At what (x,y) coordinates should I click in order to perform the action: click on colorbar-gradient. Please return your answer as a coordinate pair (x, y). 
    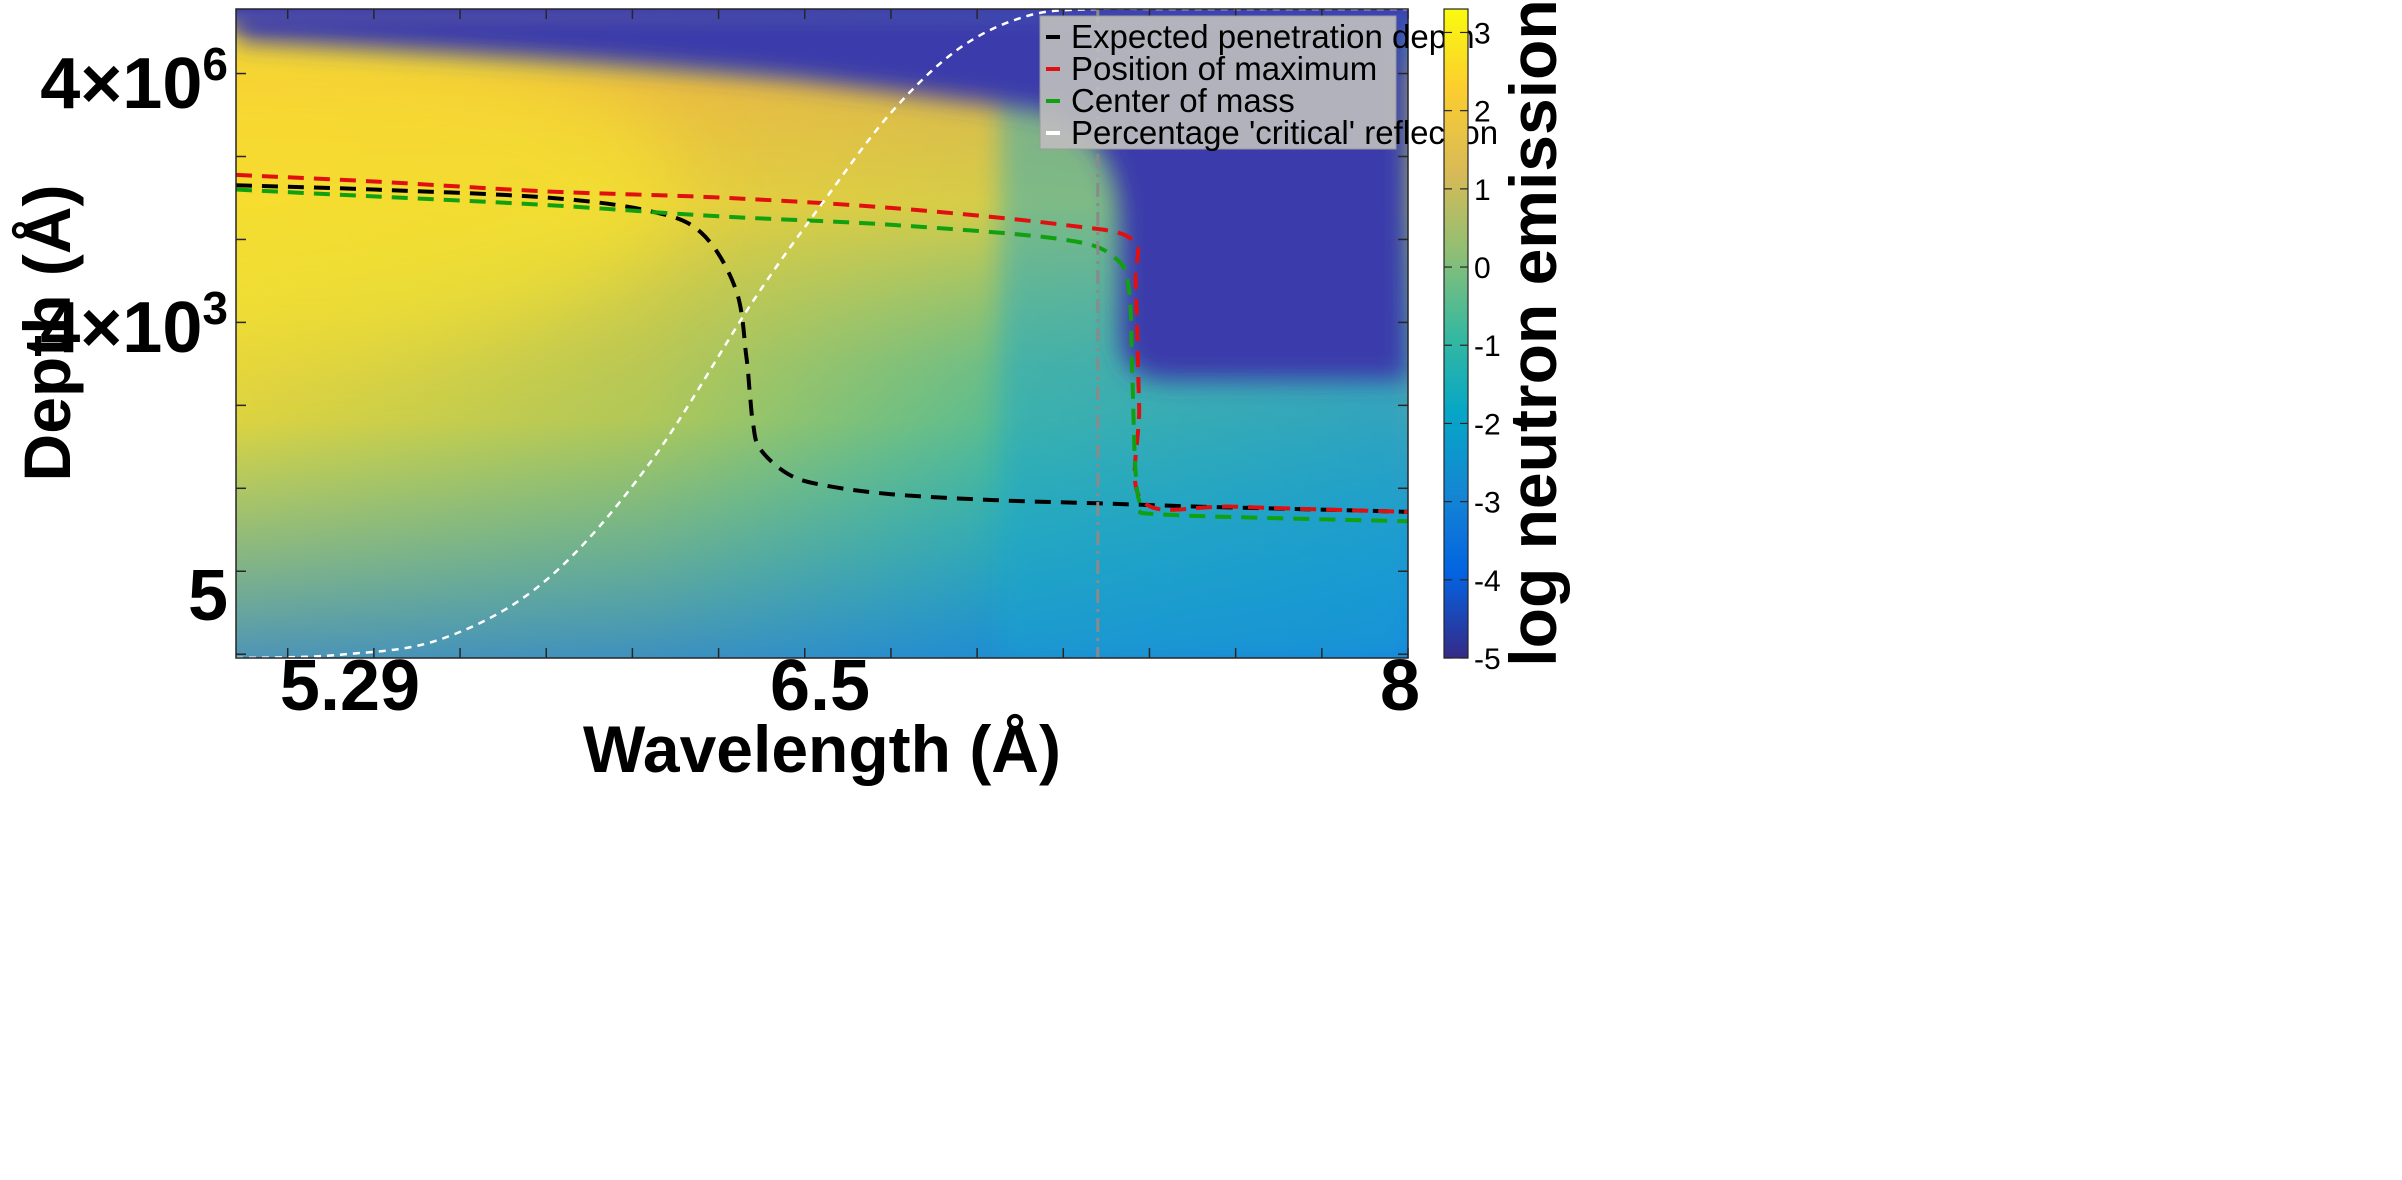
    Looking at the image, I should click on (1456, 333).